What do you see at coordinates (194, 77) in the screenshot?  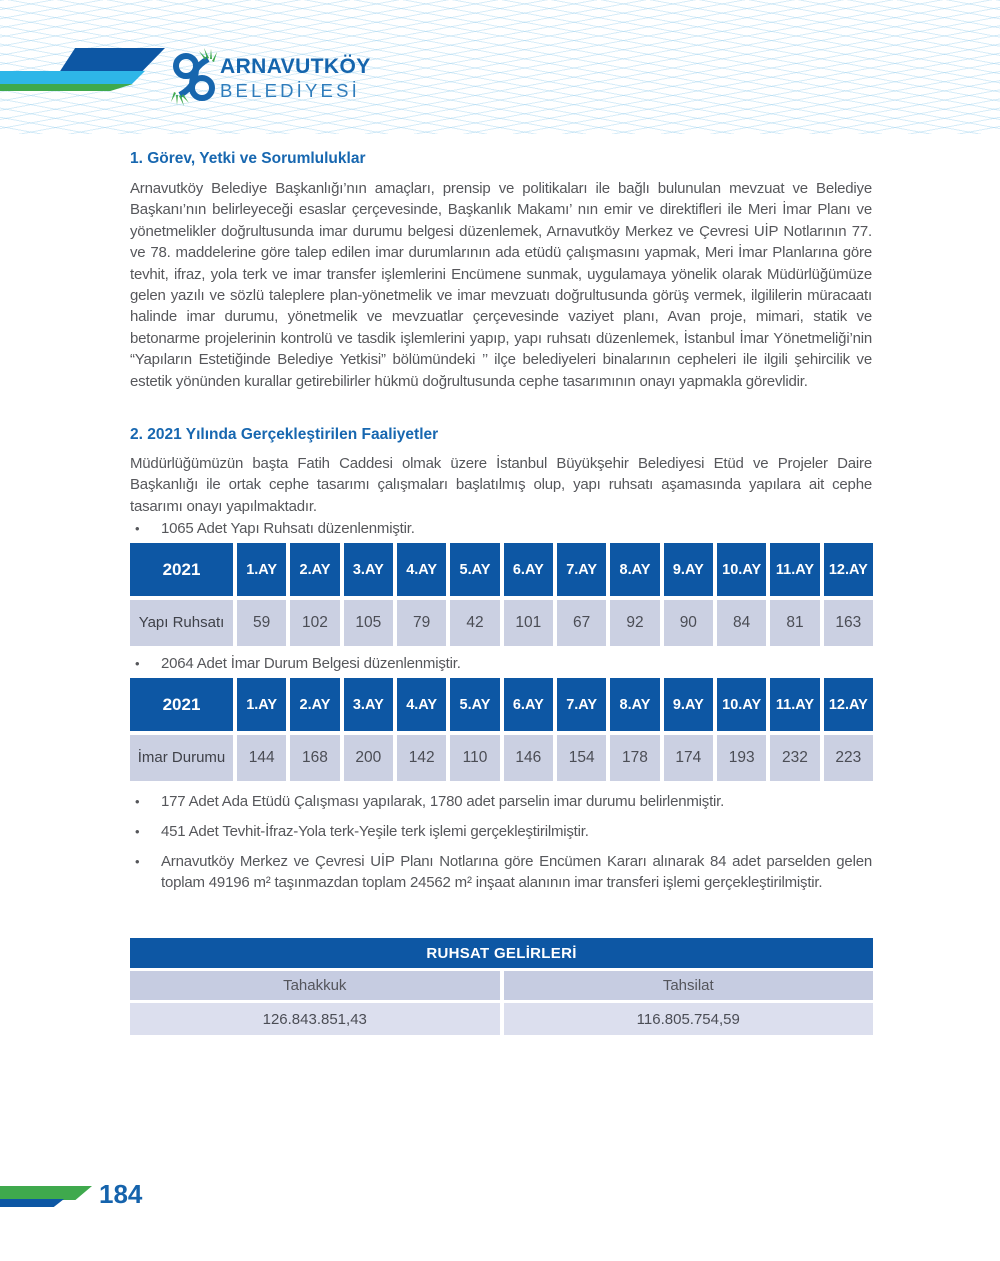 I see `municipality-logo-icon` at bounding box center [194, 77].